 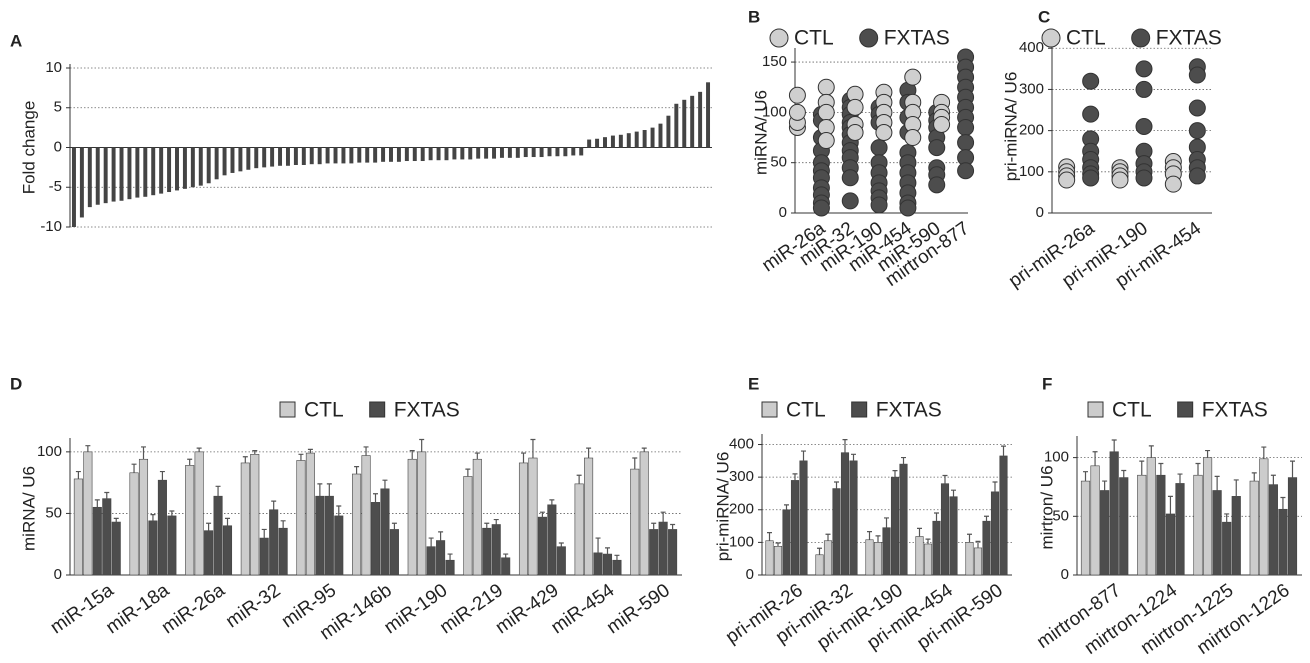 What do you see at coordinates (1044, 16) in the screenshot?
I see `panel-letter: C` at bounding box center [1044, 16].